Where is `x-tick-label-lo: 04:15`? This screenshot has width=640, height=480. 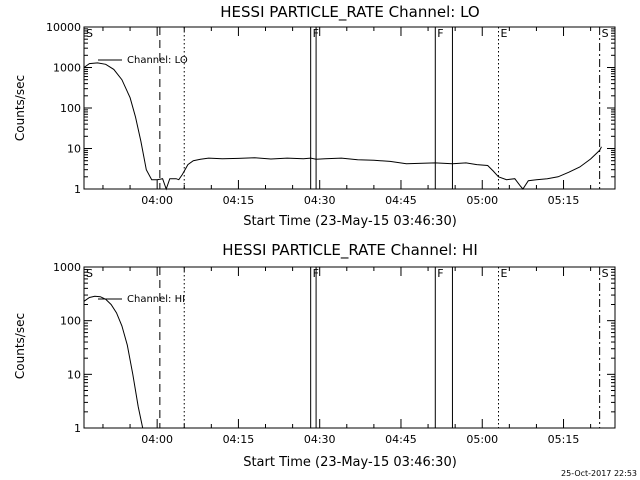
x-tick-label-lo: 04:15 is located at coordinates (239, 200).